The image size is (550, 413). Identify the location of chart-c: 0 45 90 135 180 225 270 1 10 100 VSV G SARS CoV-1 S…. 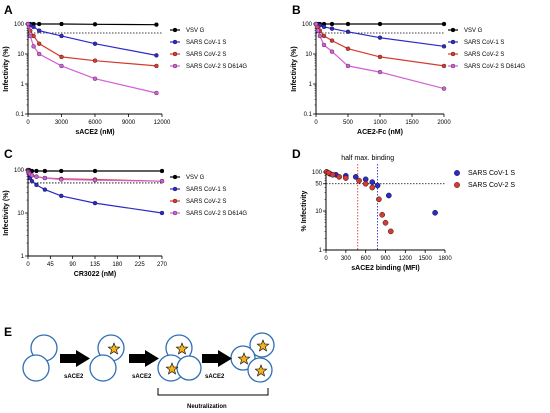
(125, 222).